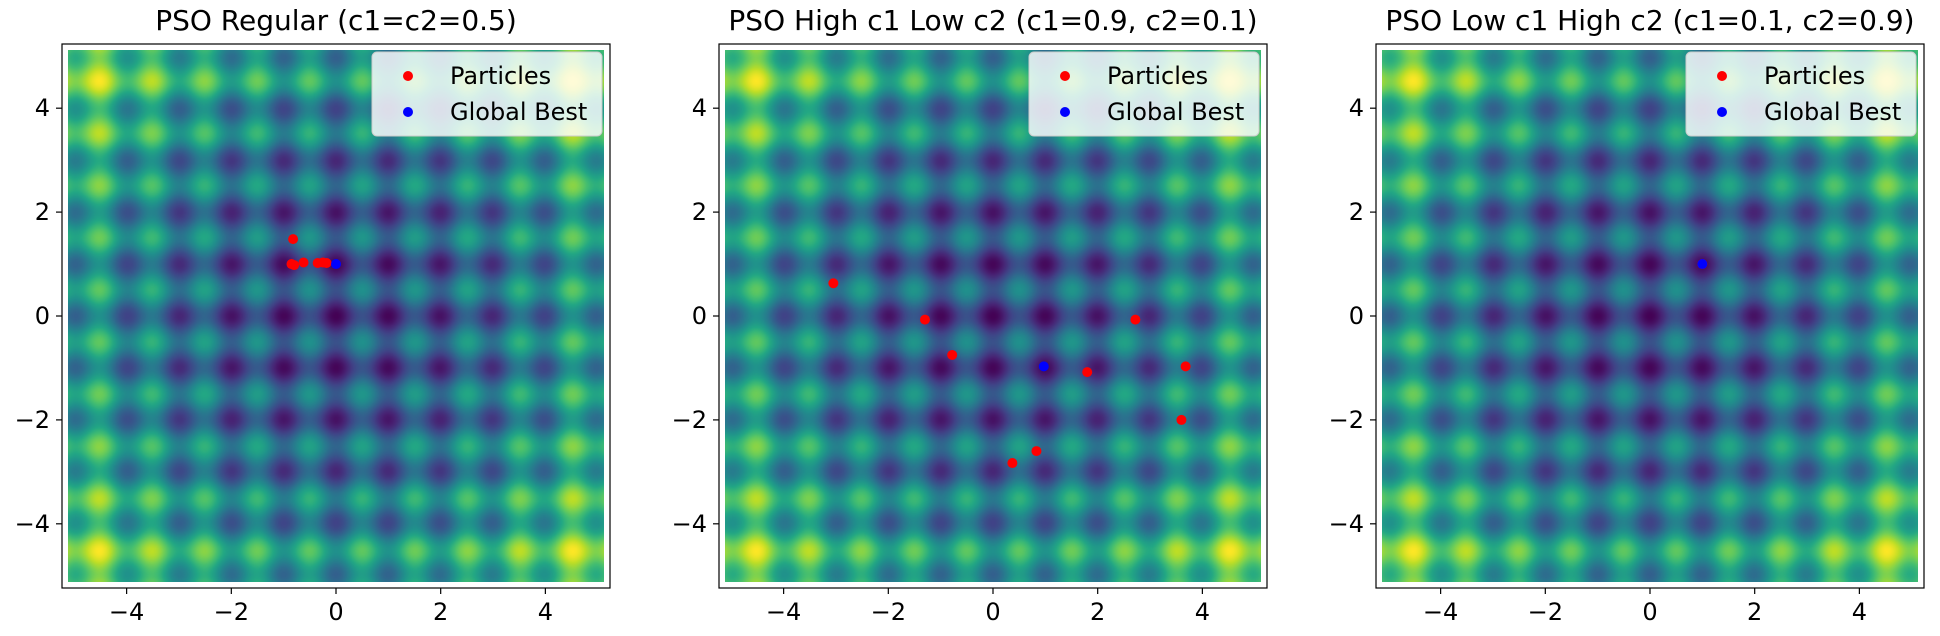 The height and width of the screenshot is (636, 1940). What do you see at coordinates (992, 20) in the screenshot?
I see `chart-title: PSO High c1 Low c2 (c1=0.9, c2=0.1)` at bounding box center [992, 20].